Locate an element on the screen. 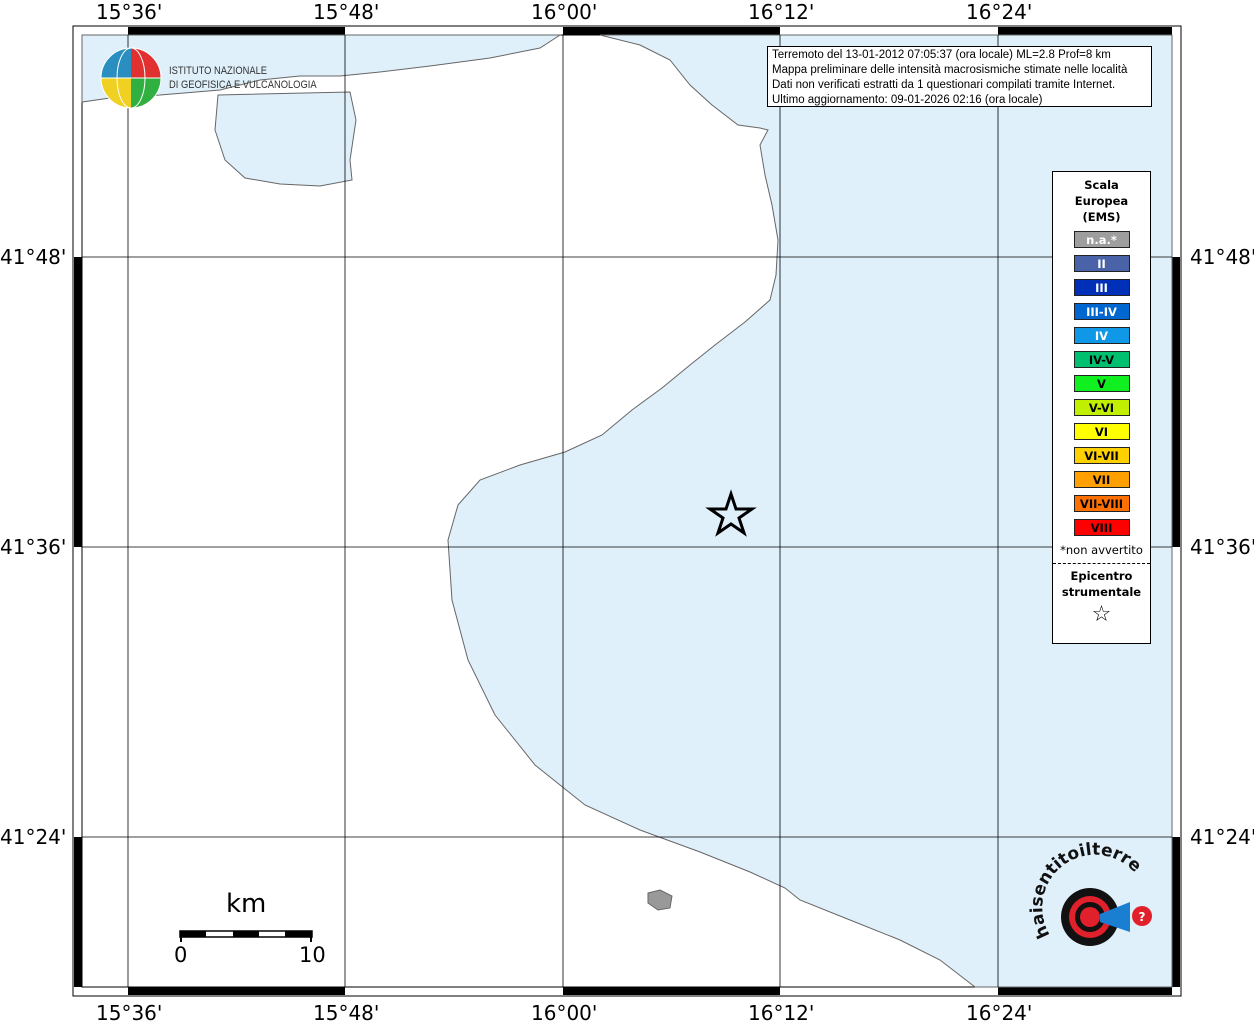  legend-swatch: V-VI is located at coordinates (1101, 407).